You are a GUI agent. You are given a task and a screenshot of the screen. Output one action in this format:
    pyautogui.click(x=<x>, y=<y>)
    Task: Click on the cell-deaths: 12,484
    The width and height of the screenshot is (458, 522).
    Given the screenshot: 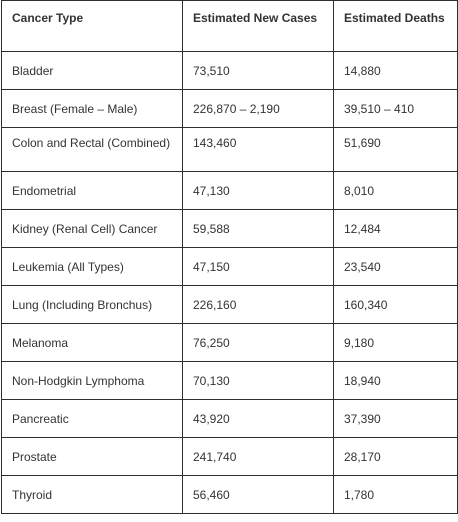 What is the action you would take?
    pyautogui.click(x=395, y=228)
    